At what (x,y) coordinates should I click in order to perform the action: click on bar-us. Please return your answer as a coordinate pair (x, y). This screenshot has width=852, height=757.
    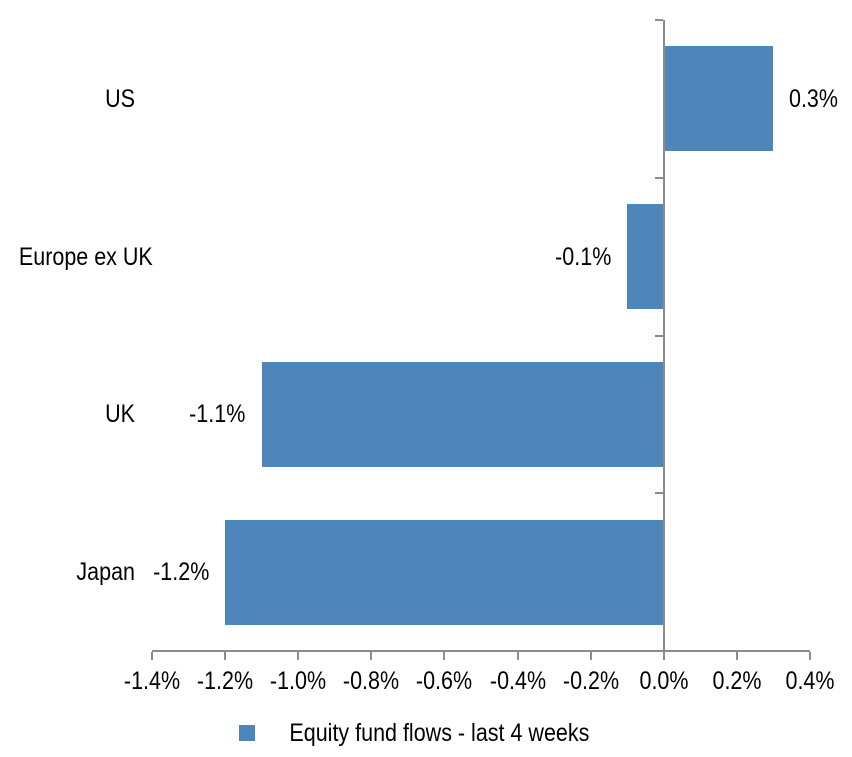
    Looking at the image, I should click on (718, 99).